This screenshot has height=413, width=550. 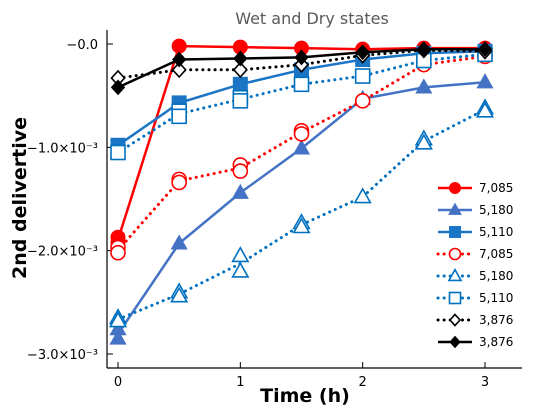 I want to click on x-tick-label: 0, so click(x=118, y=382).